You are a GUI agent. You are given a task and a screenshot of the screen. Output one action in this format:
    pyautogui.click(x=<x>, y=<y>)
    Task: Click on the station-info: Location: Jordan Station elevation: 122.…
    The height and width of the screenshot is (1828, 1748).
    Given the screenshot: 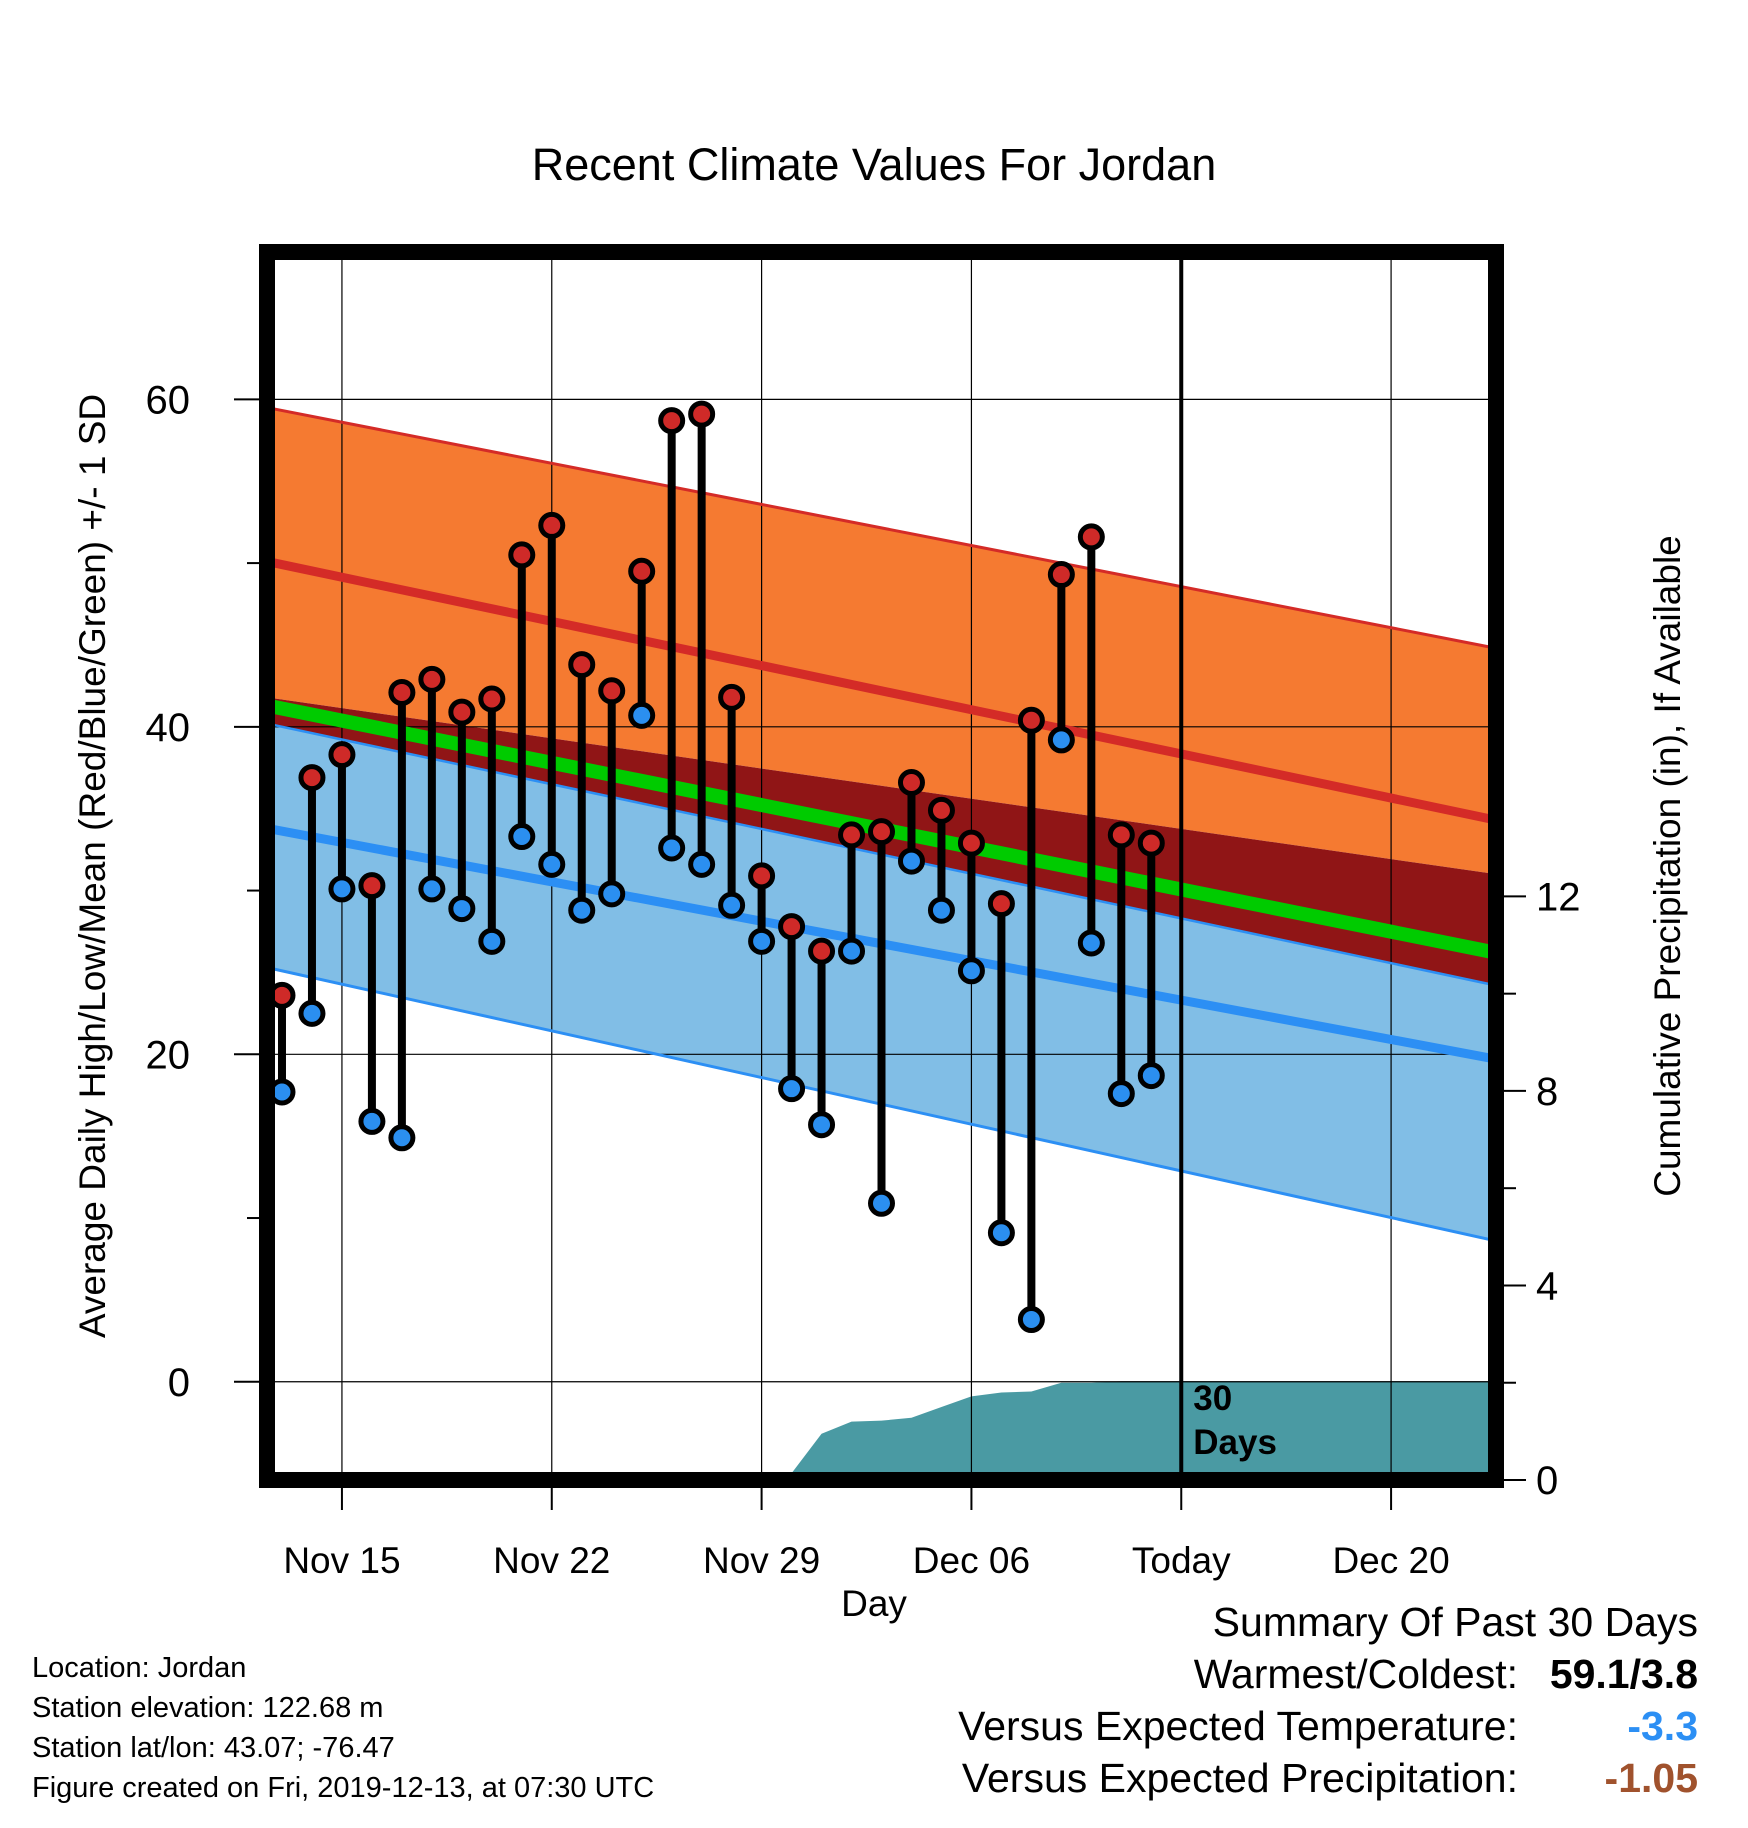 What is the action you would take?
    pyautogui.click(x=343, y=1728)
    